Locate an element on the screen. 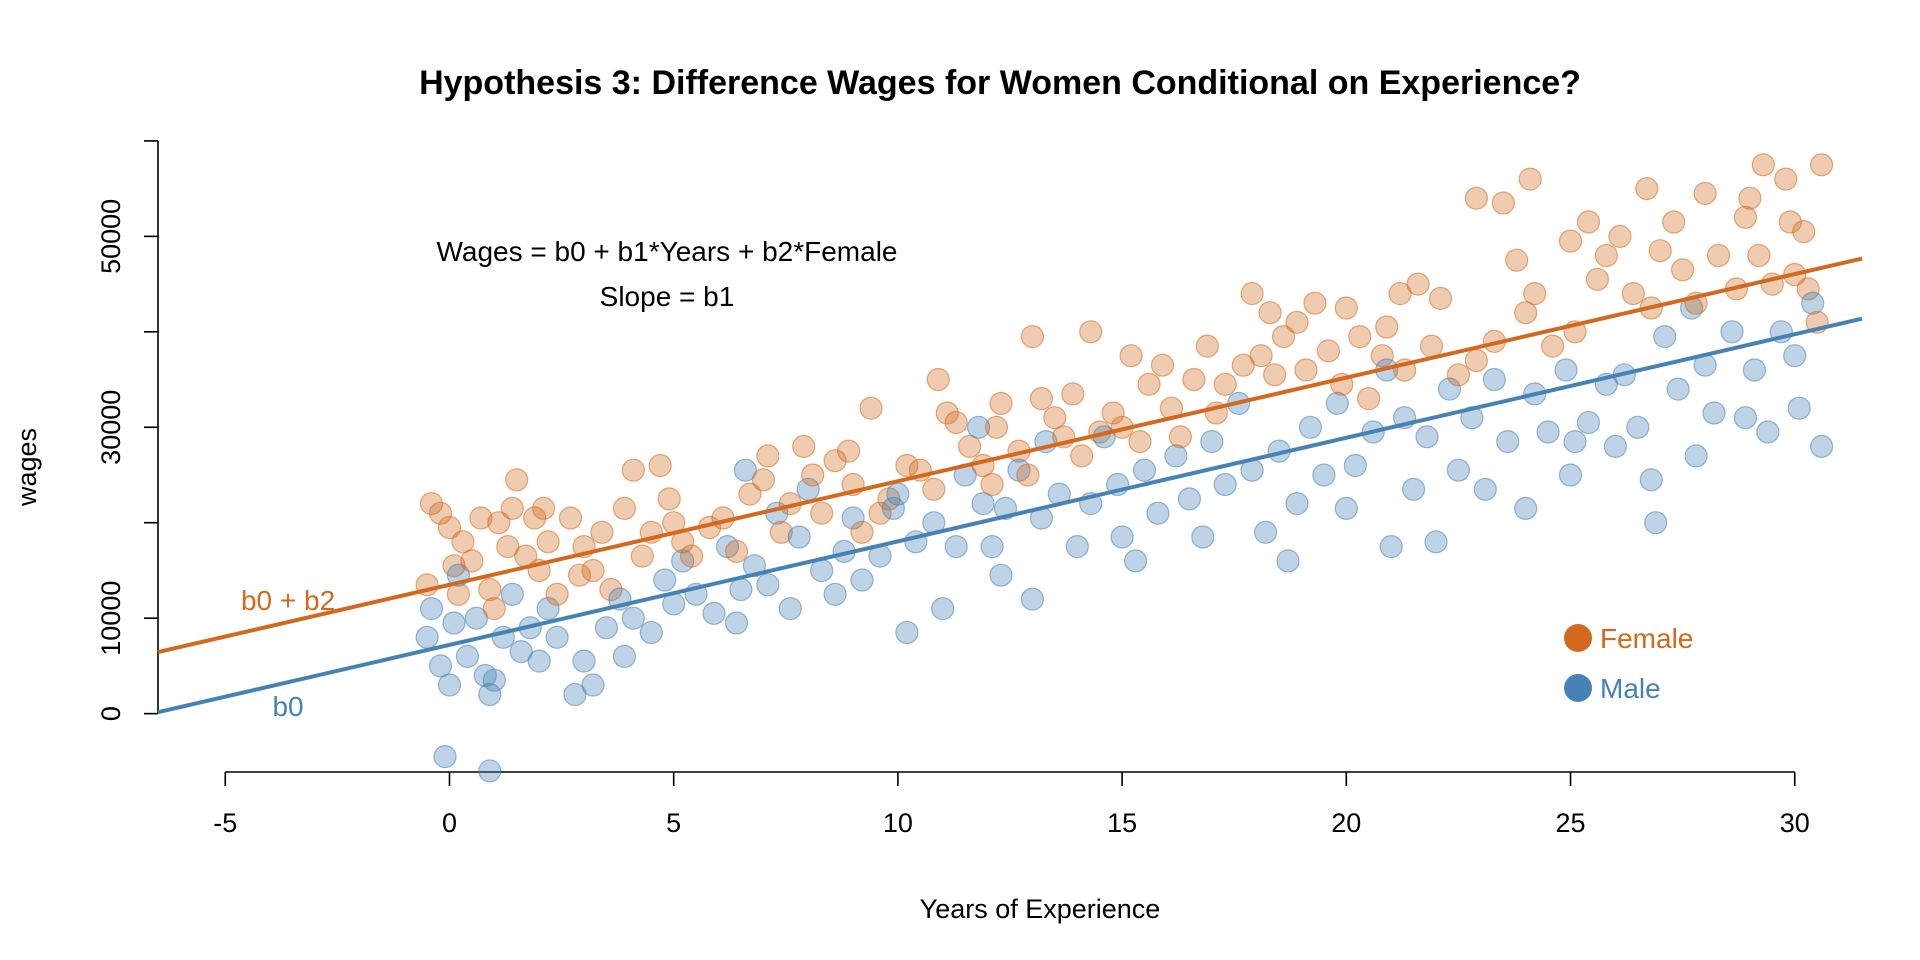 This screenshot has width=1920, height=960. x-tick-label: 5 is located at coordinates (673, 823).